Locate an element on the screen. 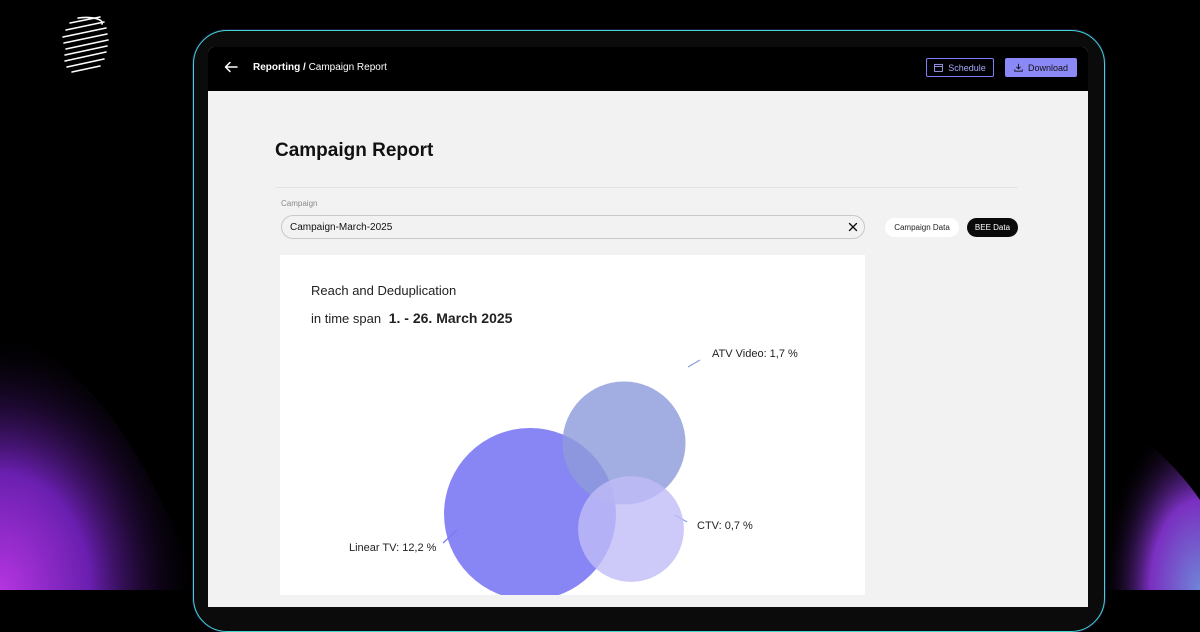  atv-video-circle is located at coordinates (624, 443).